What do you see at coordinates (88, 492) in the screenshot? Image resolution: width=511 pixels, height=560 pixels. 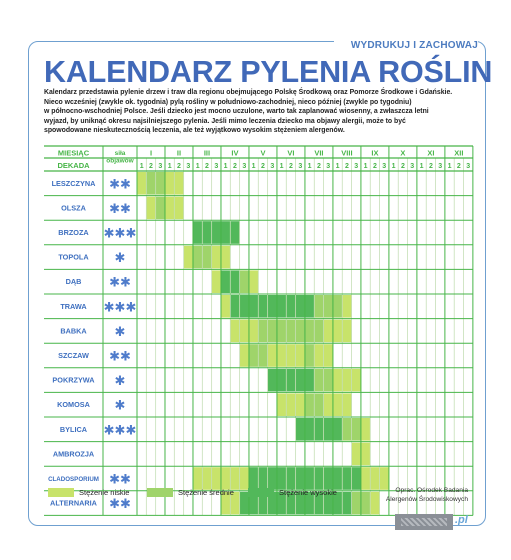 I see `legend-item-low: Stężenie niskie` at bounding box center [88, 492].